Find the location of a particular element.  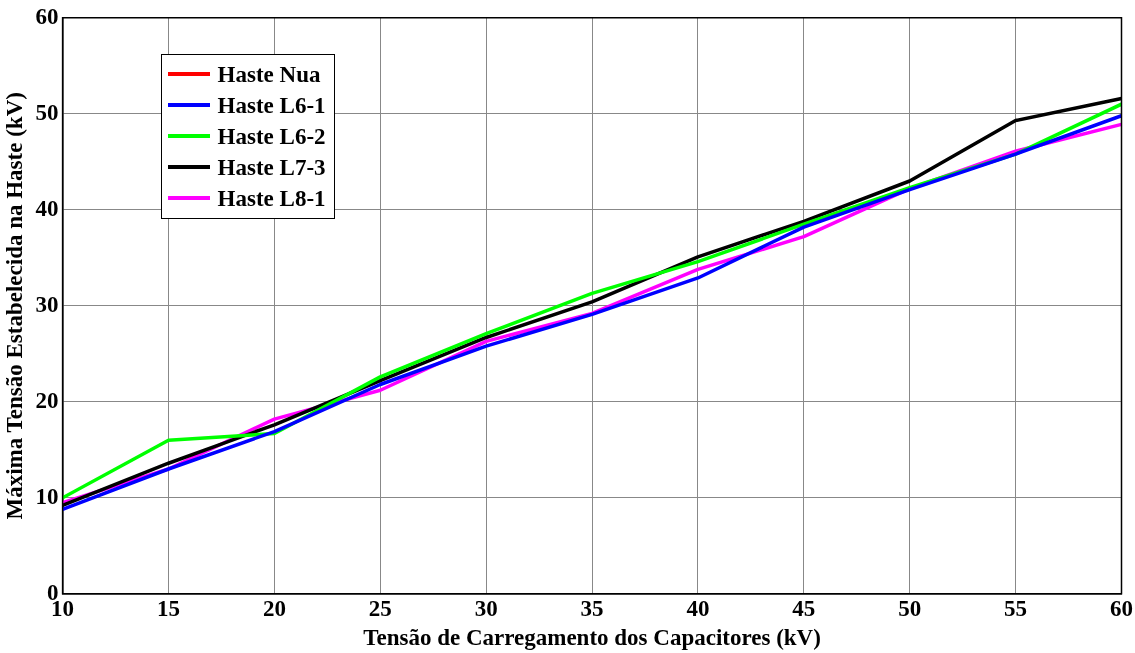

legend-label: Haste L8-1 is located at coordinates (271, 198).